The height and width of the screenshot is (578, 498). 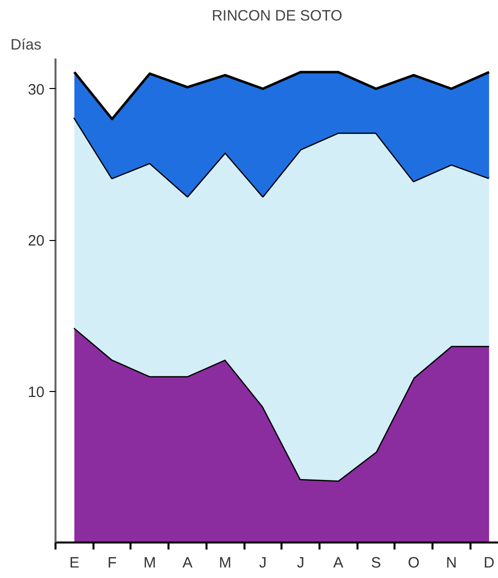 What do you see at coordinates (36, 392) in the screenshot?
I see `y-tick-label: 10` at bounding box center [36, 392].